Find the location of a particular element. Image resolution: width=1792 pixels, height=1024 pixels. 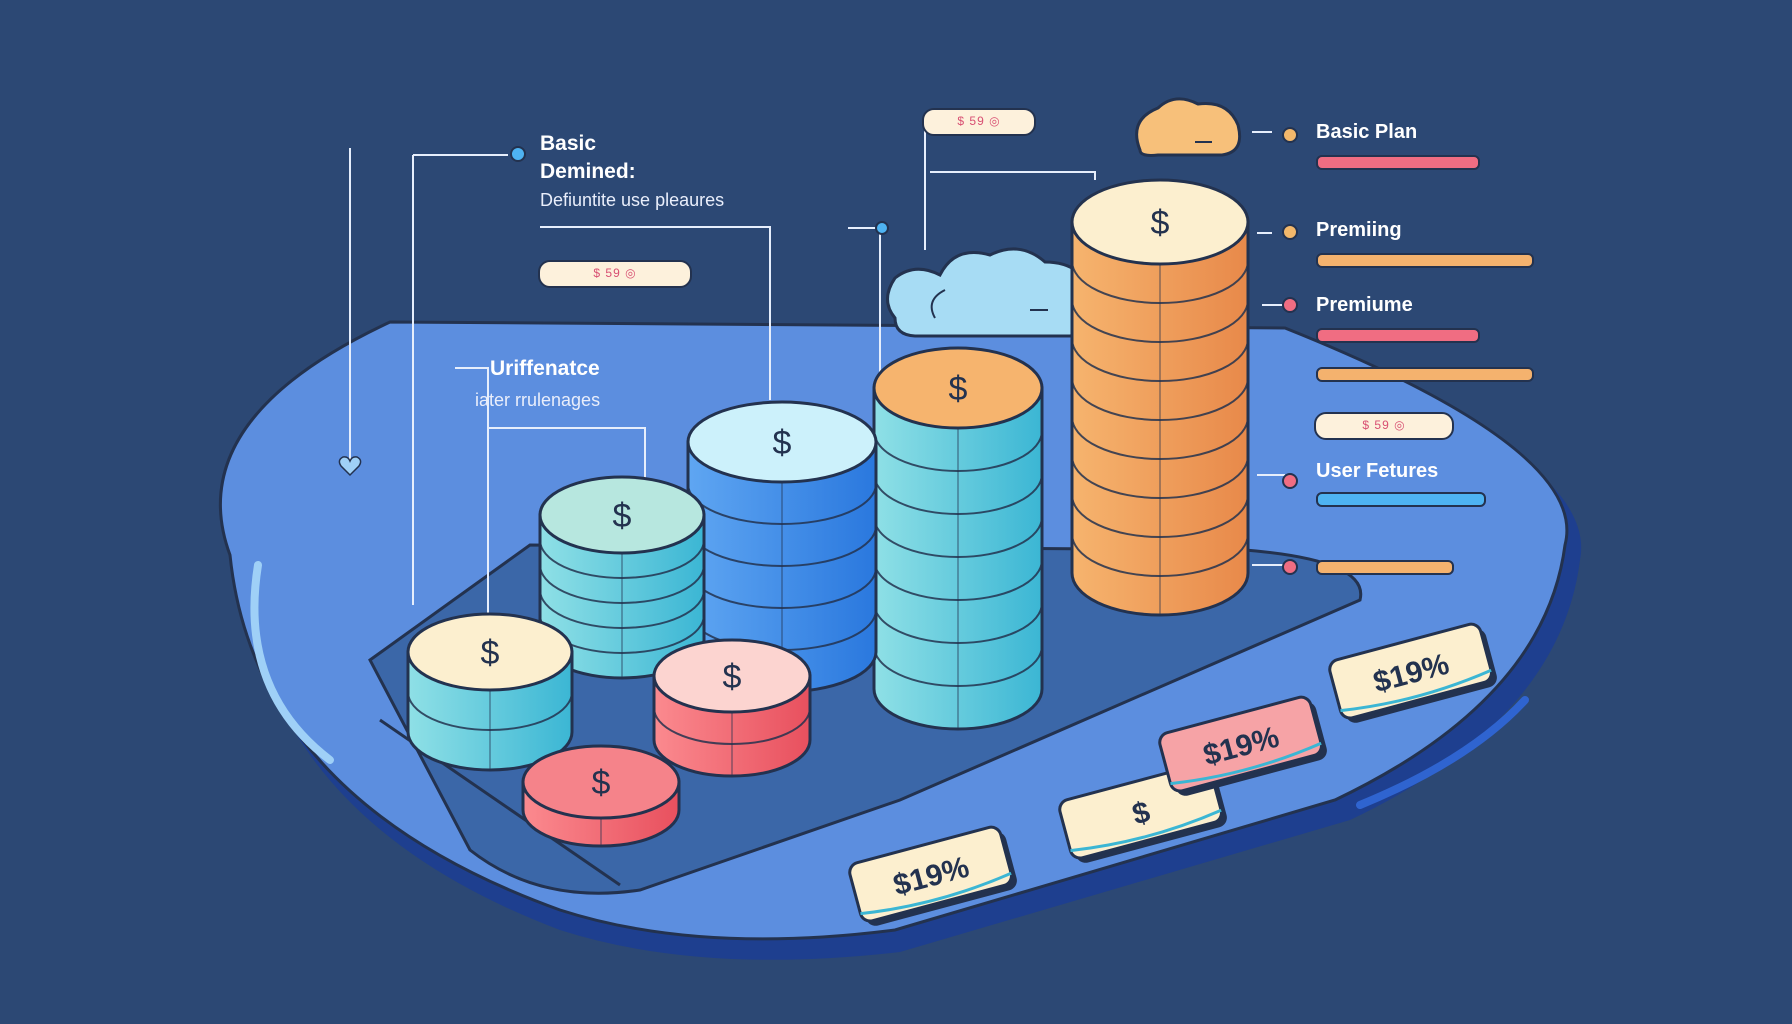

coin-stack-red: $ is located at coordinates (732, 708).